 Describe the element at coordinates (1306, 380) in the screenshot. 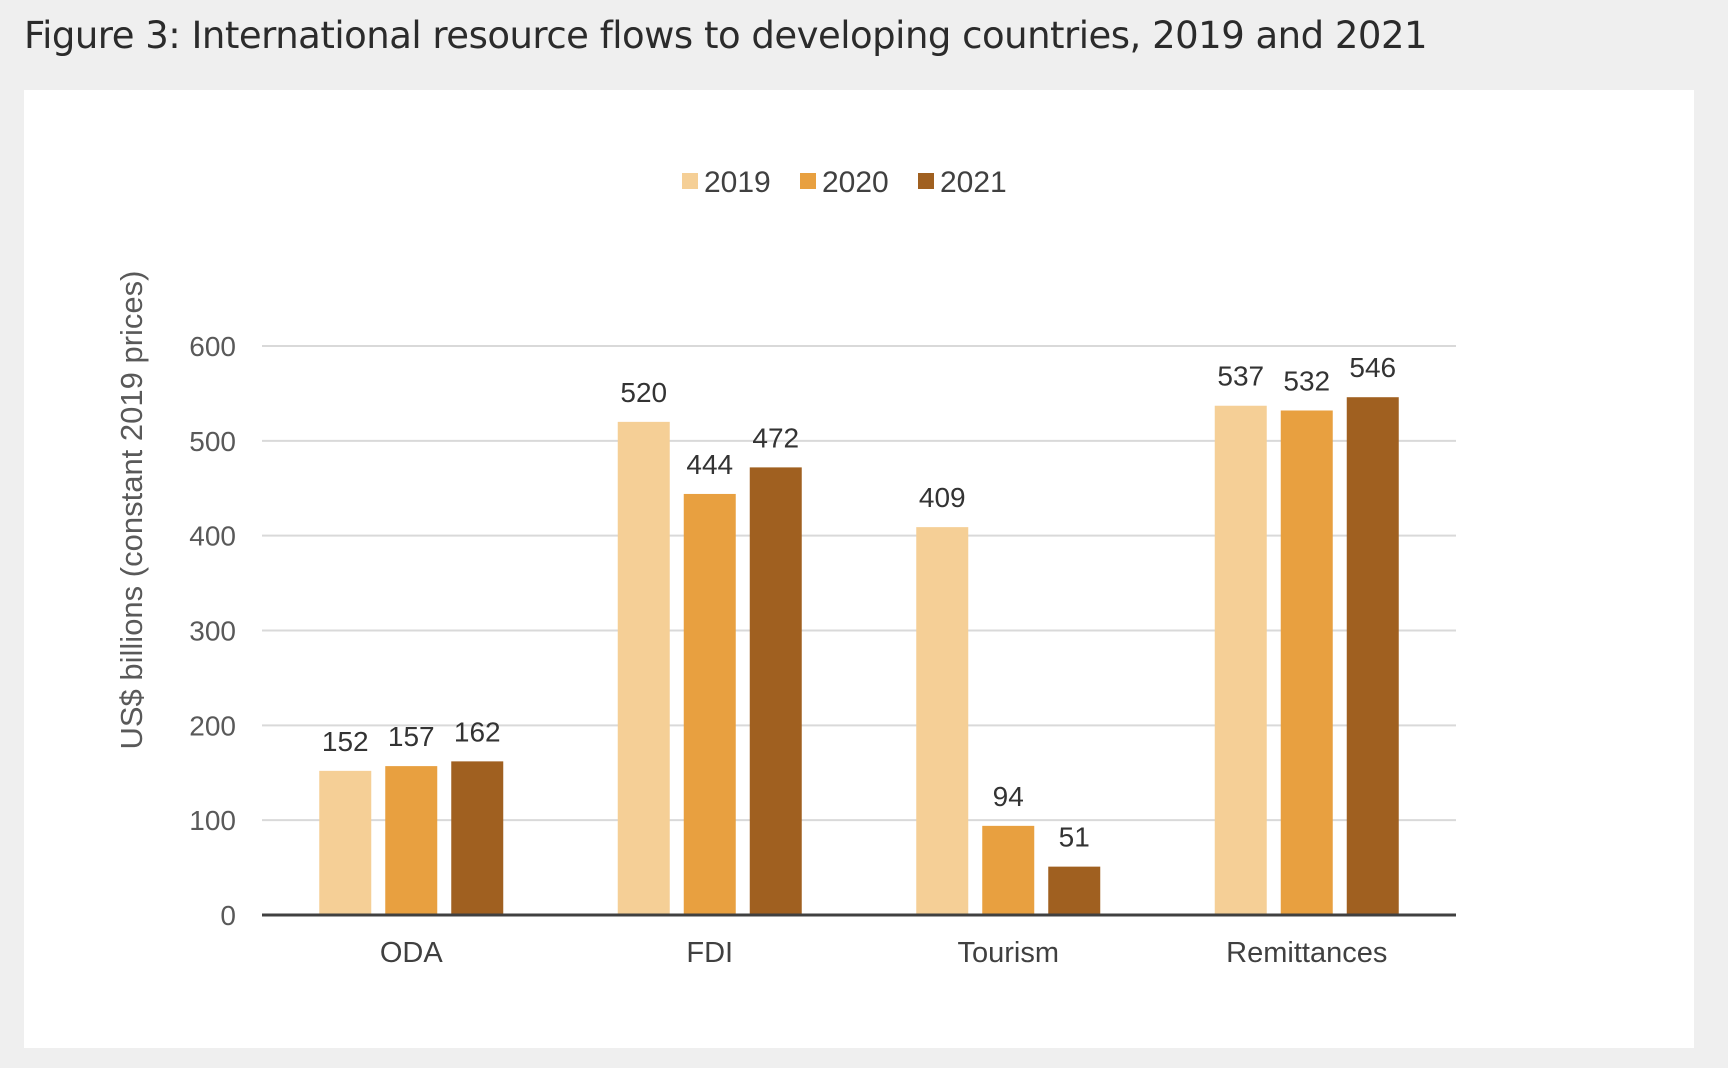

I see `data-label: 532` at that location.